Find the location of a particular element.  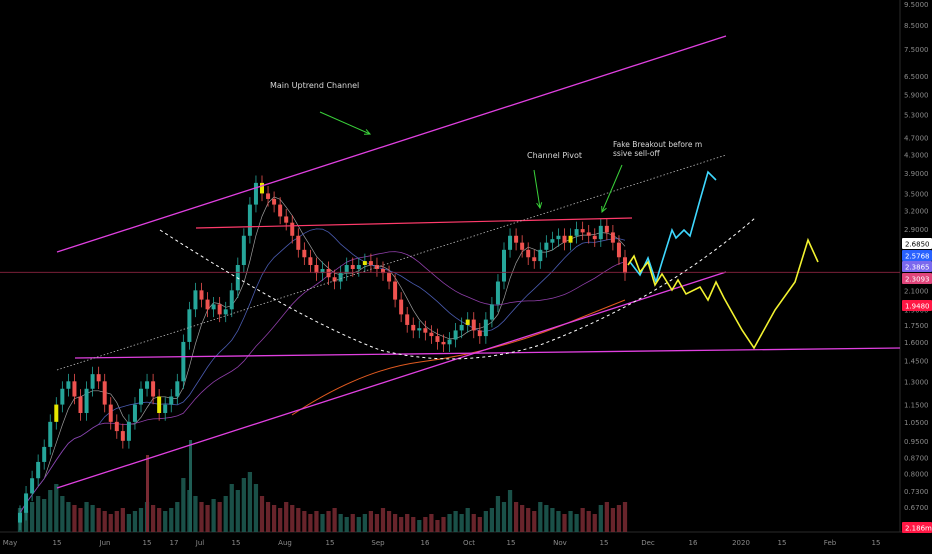

price-label-badge is located at coordinates (917, 266).